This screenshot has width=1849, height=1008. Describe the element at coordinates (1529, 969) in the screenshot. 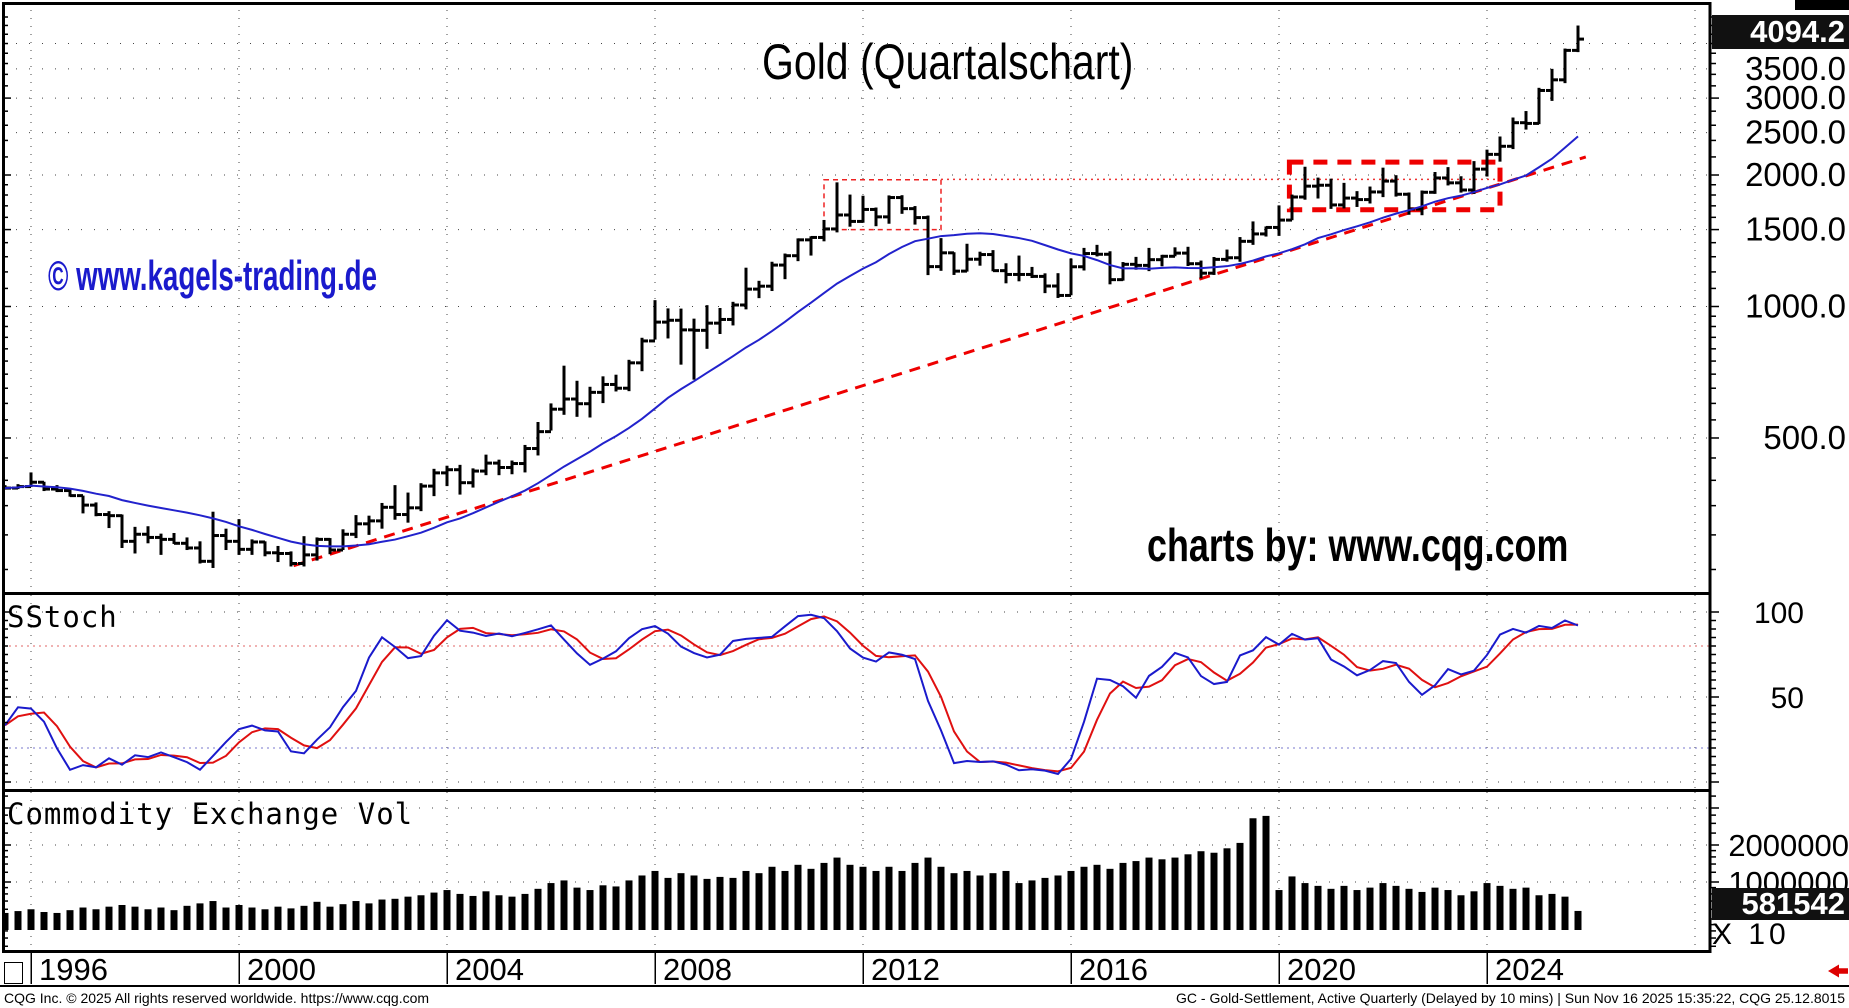

I see `year-label: 2024` at that location.